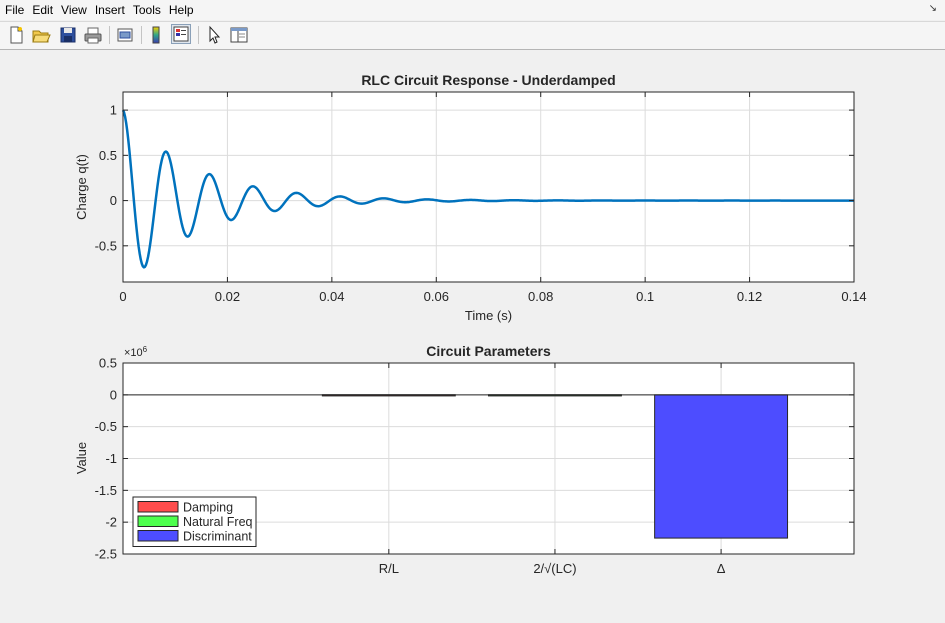  Describe the element at coordinates (16, 35) in the screenshot. I see `new-figure-icon` at that location.